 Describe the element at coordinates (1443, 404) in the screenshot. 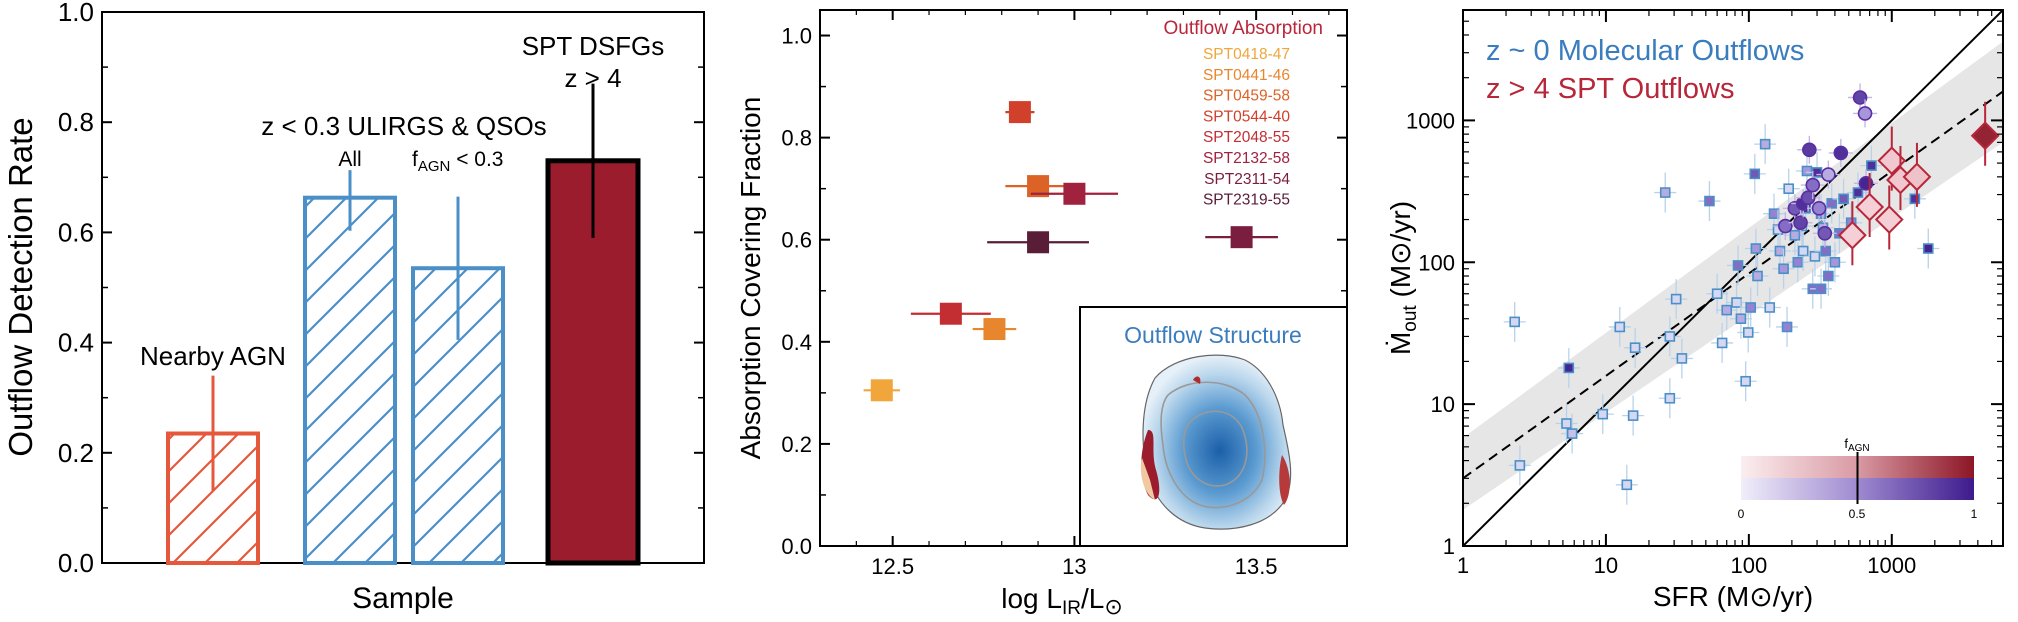

I see `y-tick-label: 10` at that location.